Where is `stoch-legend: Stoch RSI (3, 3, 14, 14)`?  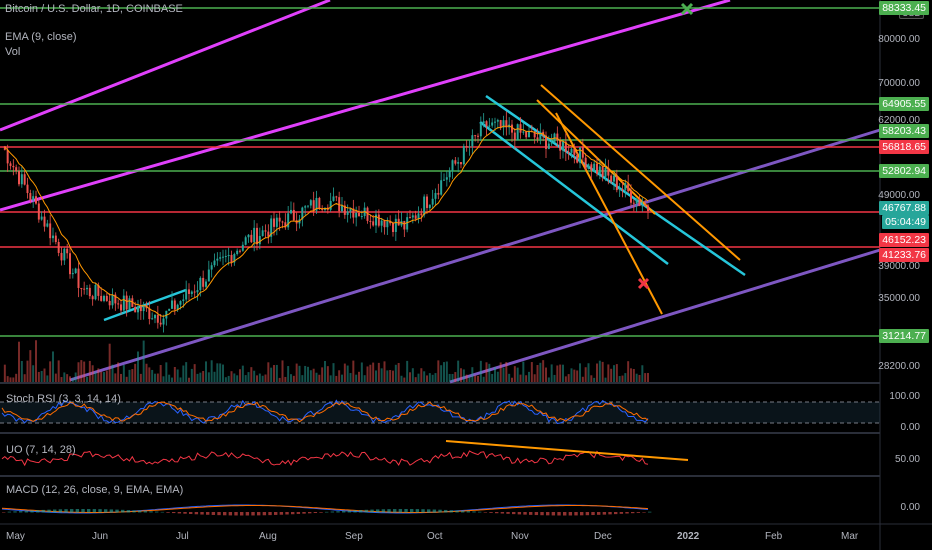
stoch-legend: Stoch RSI (3, 3, 14, 14) is located at coordinates (63, 399).